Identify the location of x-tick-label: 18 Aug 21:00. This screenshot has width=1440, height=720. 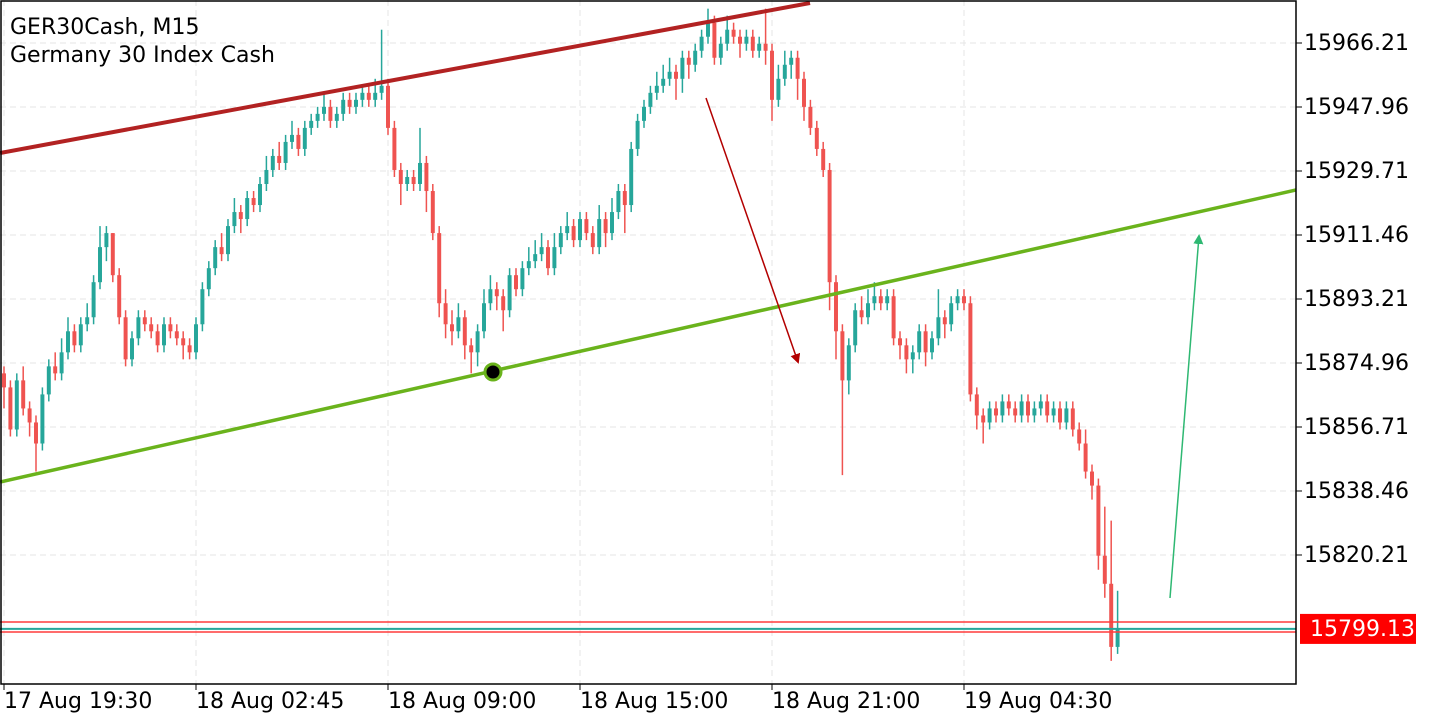
(846, 701).